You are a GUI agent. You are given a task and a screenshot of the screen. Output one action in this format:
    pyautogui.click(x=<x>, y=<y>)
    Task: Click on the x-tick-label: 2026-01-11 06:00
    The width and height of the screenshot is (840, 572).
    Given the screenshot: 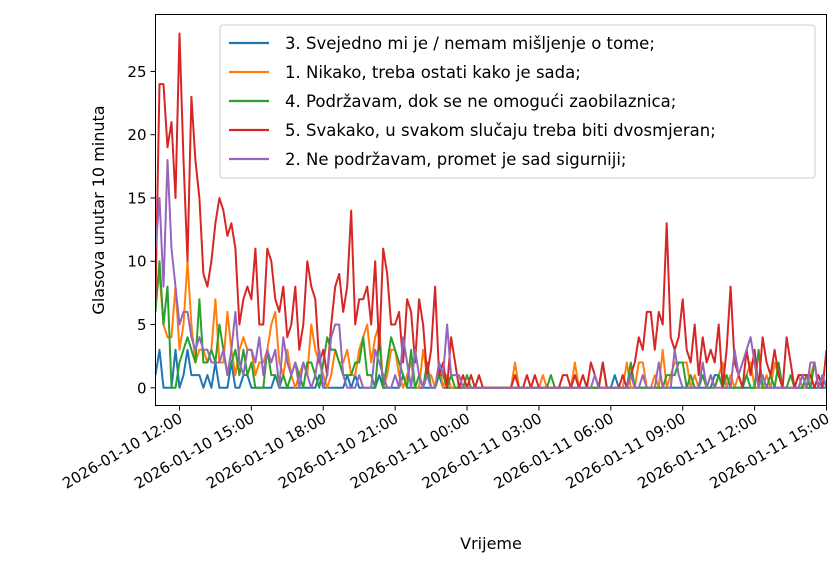 What is the action you would take?
    pyautogui.click(x=554, y=450)
    